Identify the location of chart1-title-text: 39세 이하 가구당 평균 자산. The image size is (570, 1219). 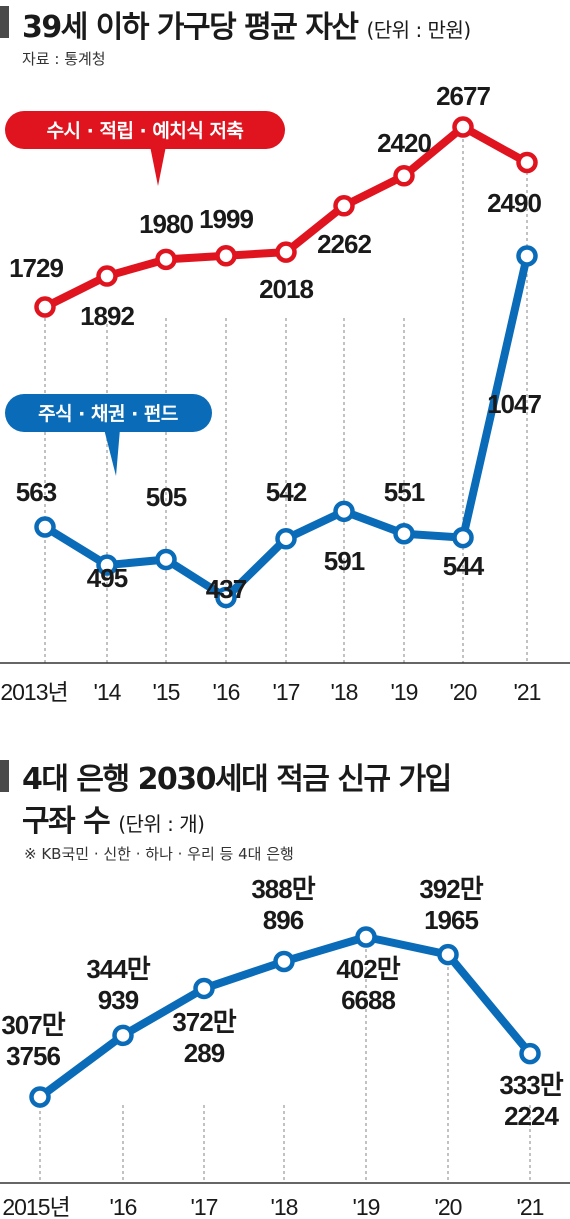
(190, 27).